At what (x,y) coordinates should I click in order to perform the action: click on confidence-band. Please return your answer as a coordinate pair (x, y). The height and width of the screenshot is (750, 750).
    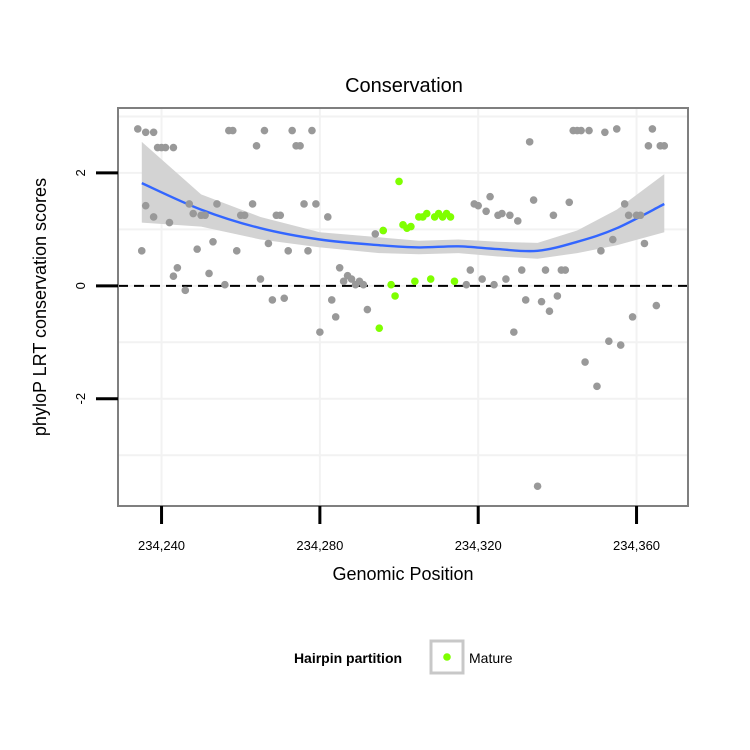
    Looking at the image, I should click on (403, 200).